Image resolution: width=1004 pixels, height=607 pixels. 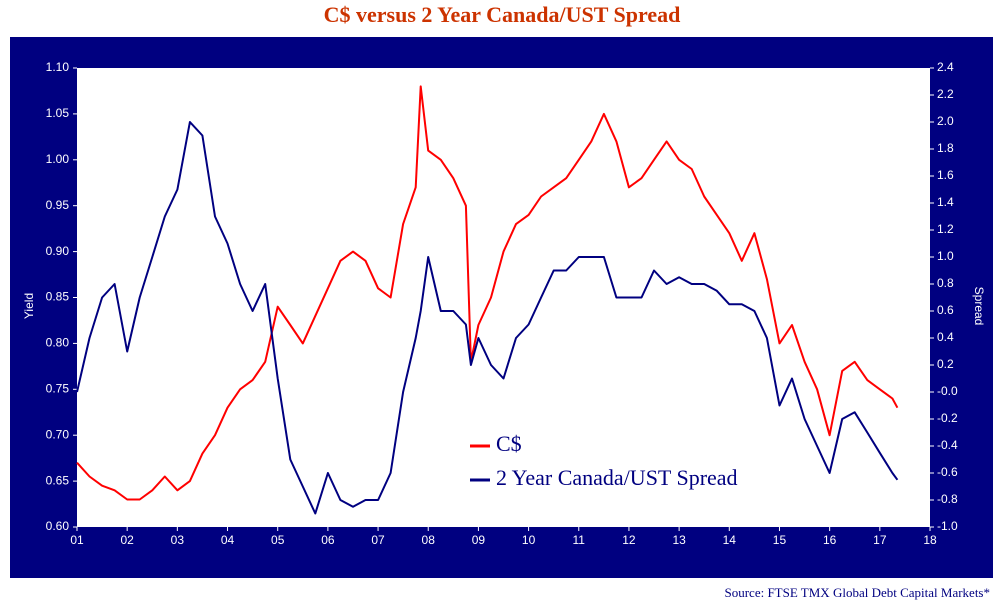 What do you see at coordinates (58, 526) in the screenshot?
I see `y-tick-label: 0.60` at bounding box center [58, 526].